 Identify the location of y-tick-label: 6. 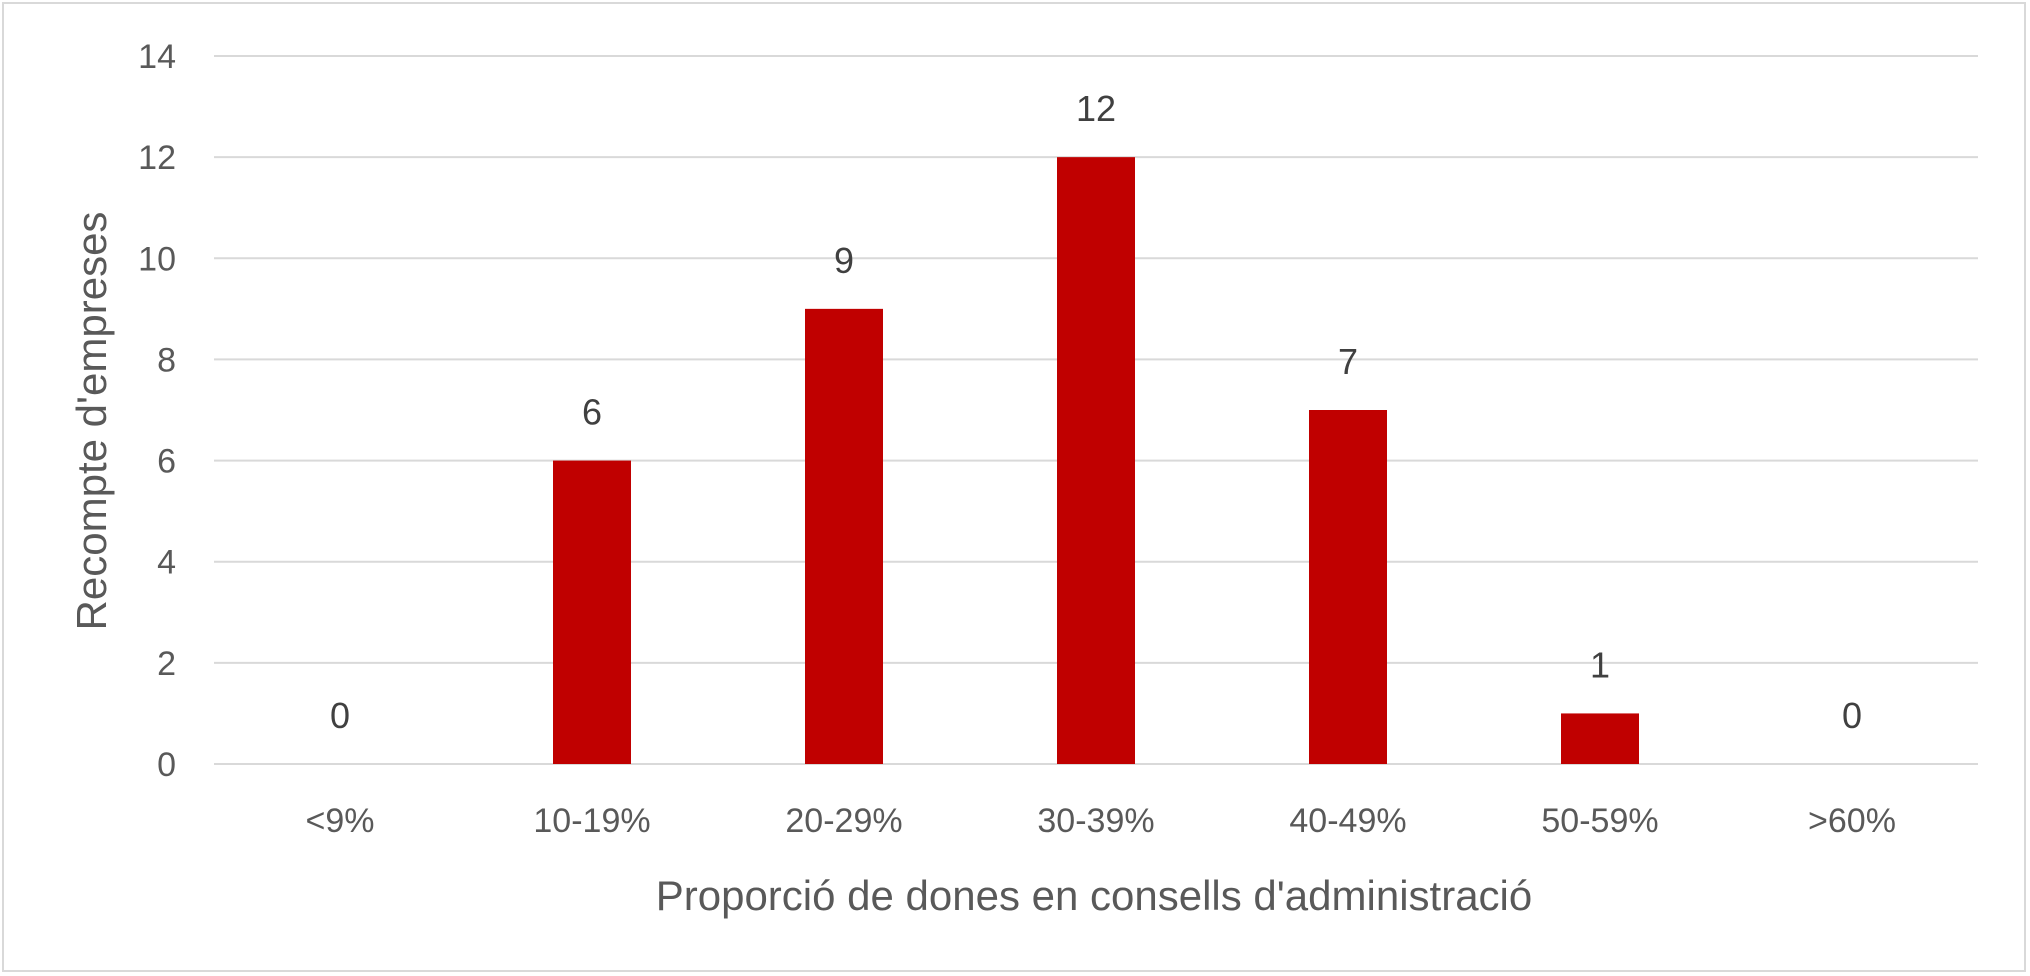
(166, 462).